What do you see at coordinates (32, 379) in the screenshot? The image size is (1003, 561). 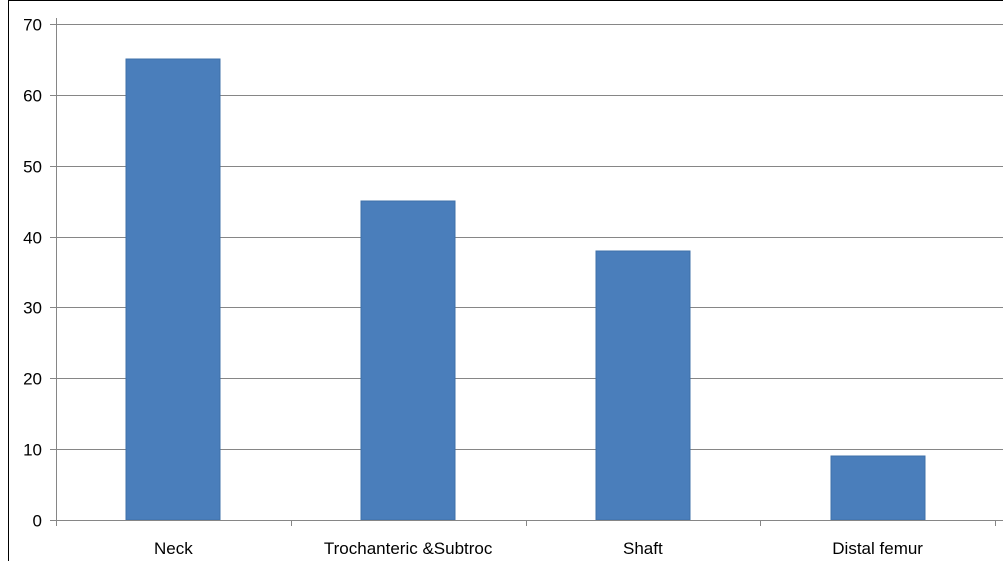 I see `y-tick-label: 20` at bounding box center [32, 379].